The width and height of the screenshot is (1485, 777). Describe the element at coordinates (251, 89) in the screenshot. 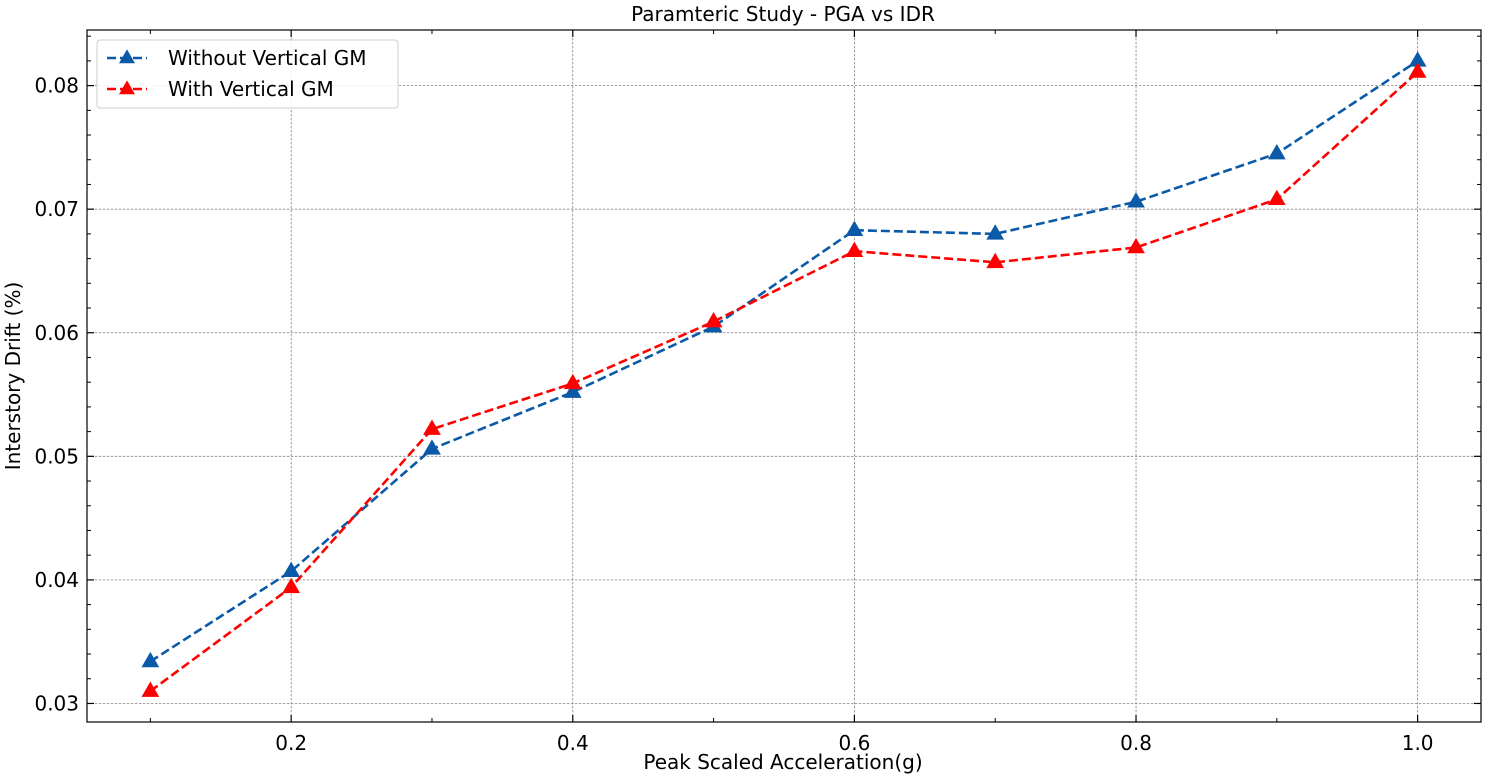

I see `legend-label: With Vertical GM` at that location.